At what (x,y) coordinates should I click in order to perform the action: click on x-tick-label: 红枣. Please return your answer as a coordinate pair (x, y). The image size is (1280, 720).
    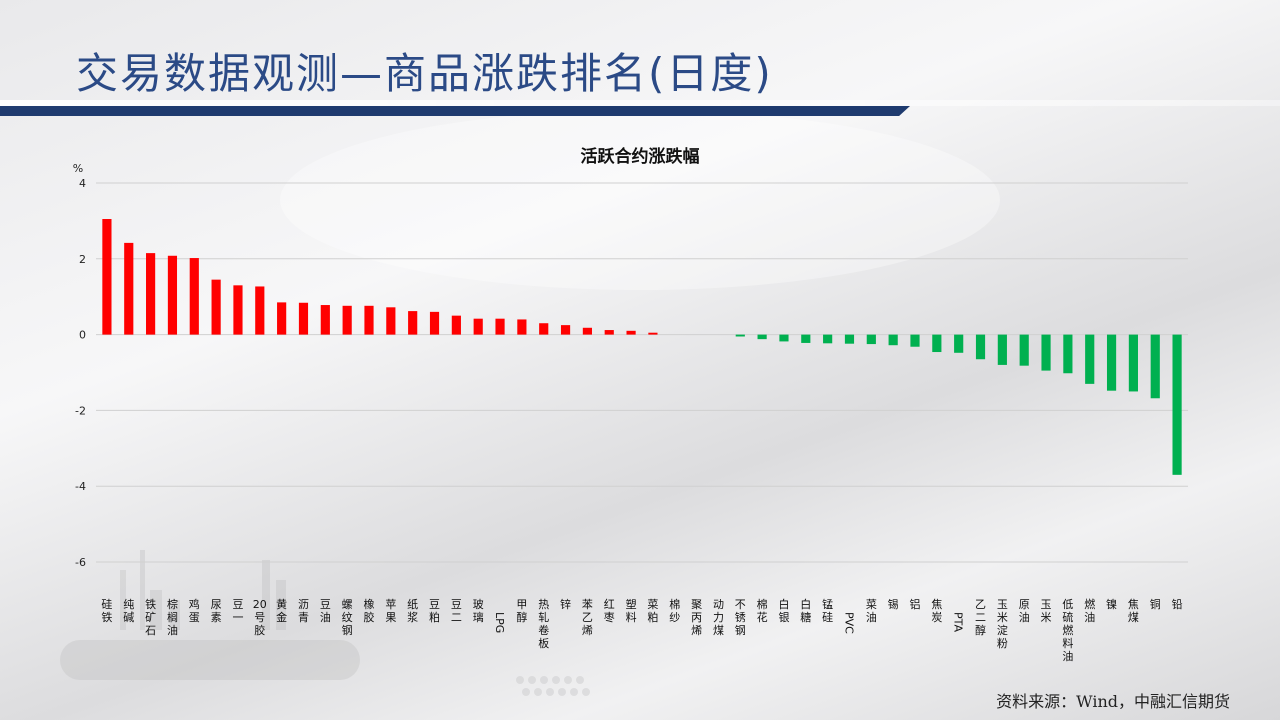
    Looking at the image, I should click on (609, 611).